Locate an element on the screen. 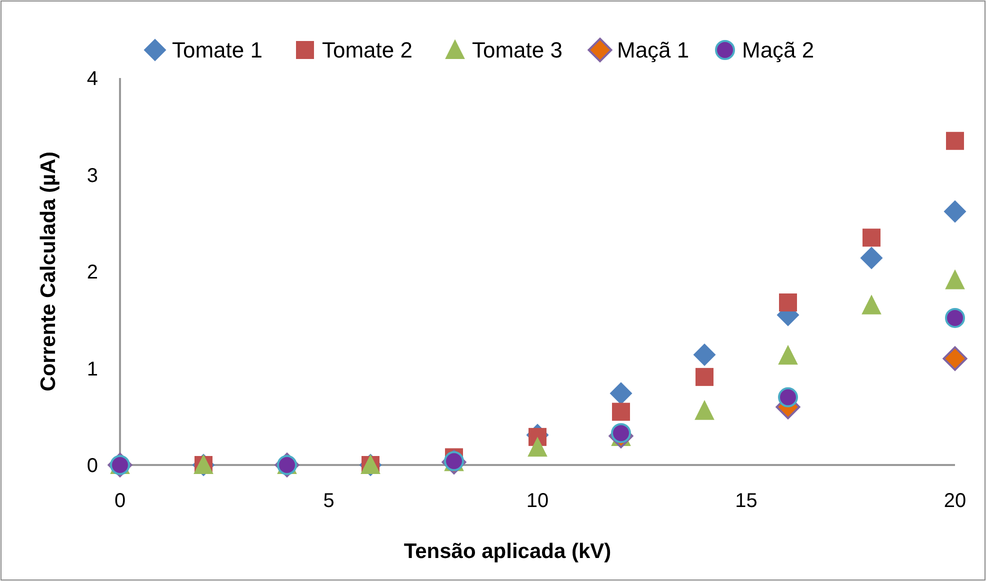 This screenshot has height=581, width=986. legend-label: Maçã 2 is located at coordinates (778, 50).